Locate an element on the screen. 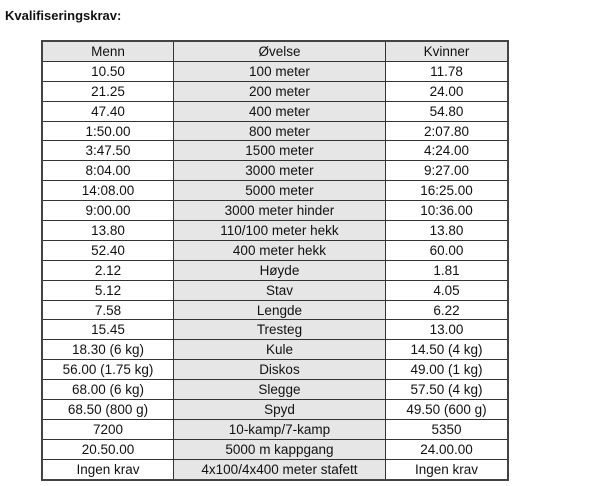 This screenshot has height=486, width=600. table-row: 52.40 400 meter hekk 60.00 is located at coordinates (275, 250).